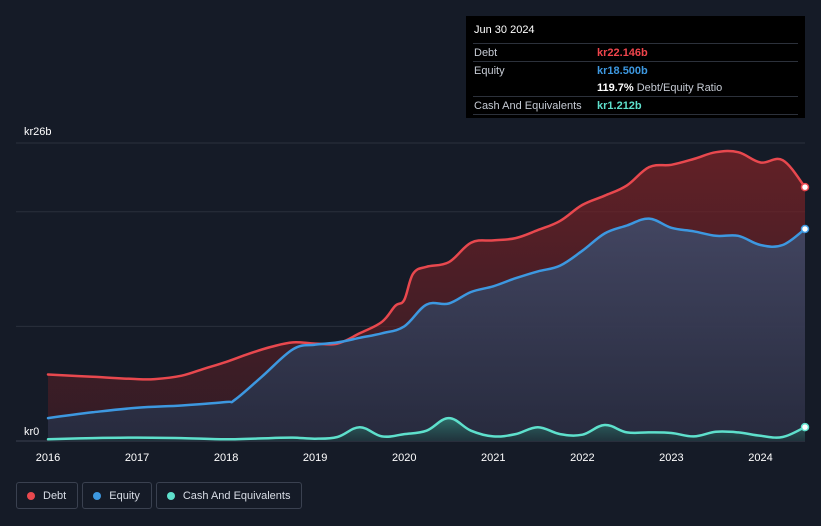  What do you see at coordinates (137, 458) in the screenshot?
I see `x-tick-label: 2017` at bounding box center [137, 458].